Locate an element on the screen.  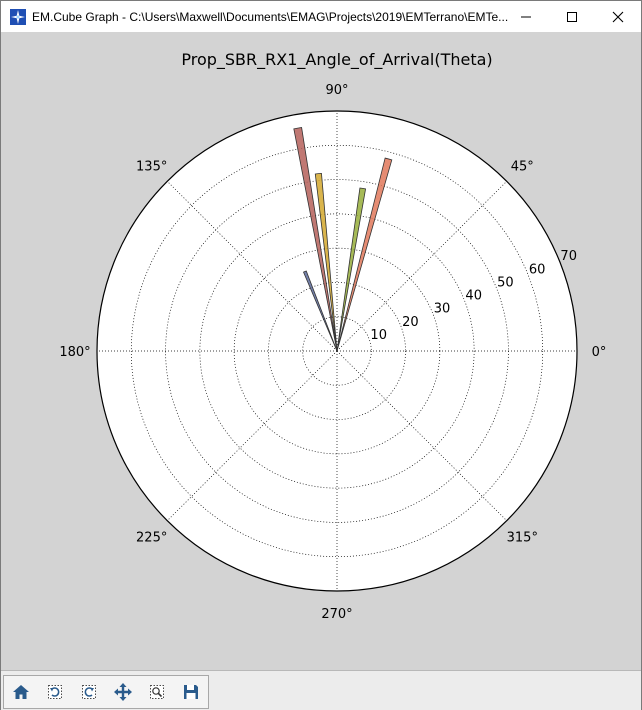
zoom-icon is located at coordinates (157, 692).